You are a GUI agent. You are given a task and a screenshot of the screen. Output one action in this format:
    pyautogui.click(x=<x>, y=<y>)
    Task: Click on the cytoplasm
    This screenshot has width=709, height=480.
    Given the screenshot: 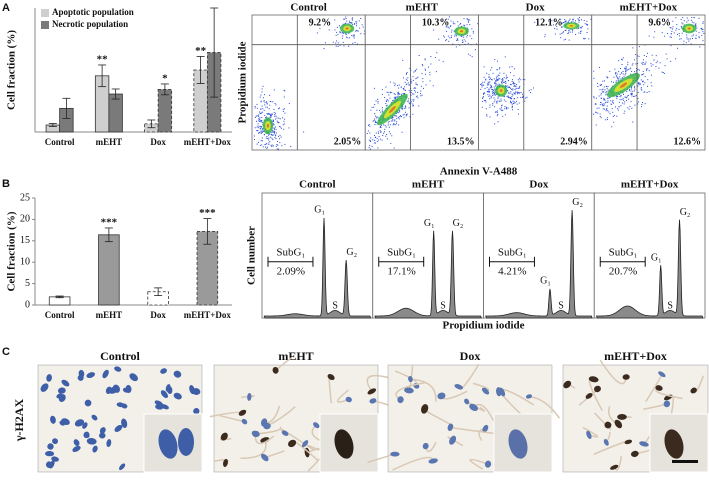 What is the action you would take?
    pyautogui.click(x=479, y=464)
    